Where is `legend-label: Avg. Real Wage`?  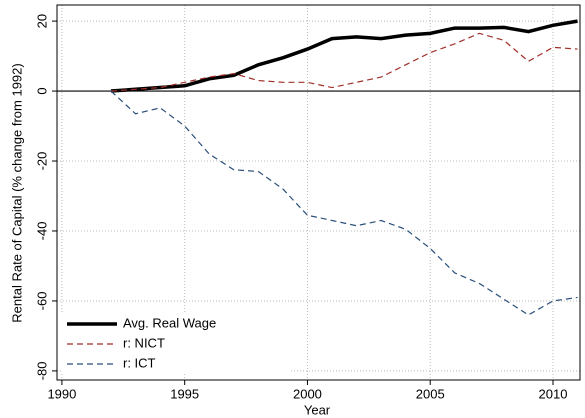
legend-label: Avg. Real Wage is located at coordinates (169, 322).